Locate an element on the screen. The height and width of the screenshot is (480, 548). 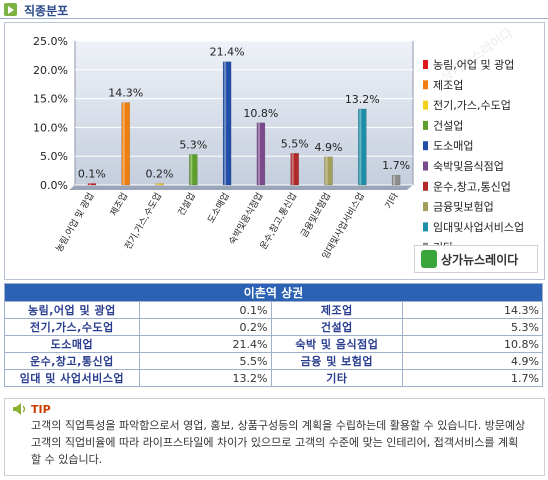
speaker-icon is located at coordinates (19, 409).